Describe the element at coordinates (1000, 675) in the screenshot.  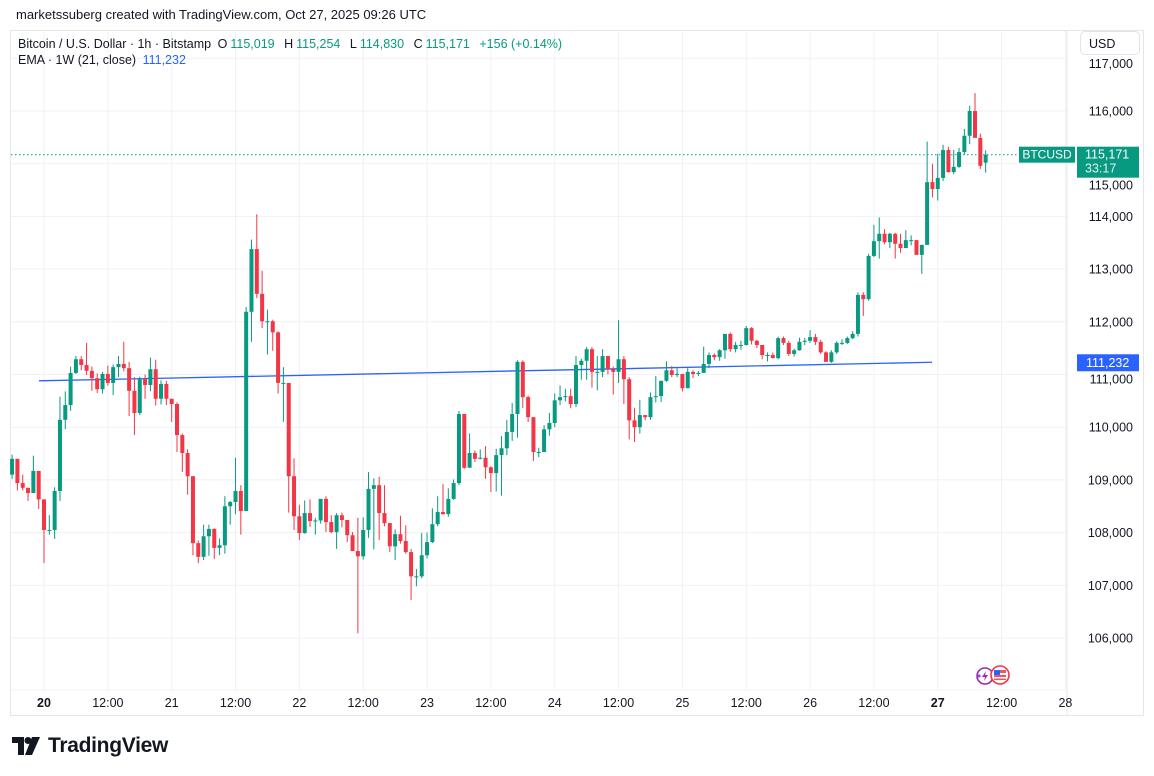
I see `us-flag-icon` at that location.